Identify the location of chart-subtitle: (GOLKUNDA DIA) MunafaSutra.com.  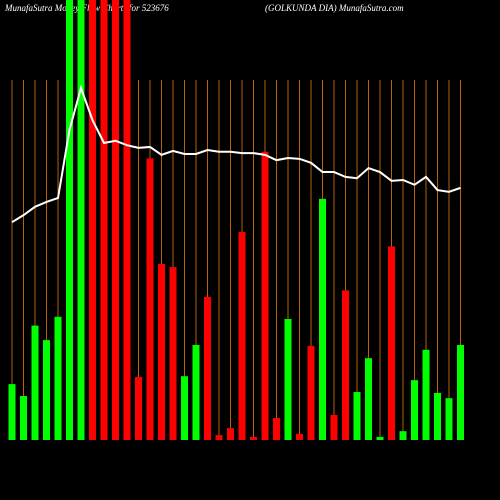
(334, 8).